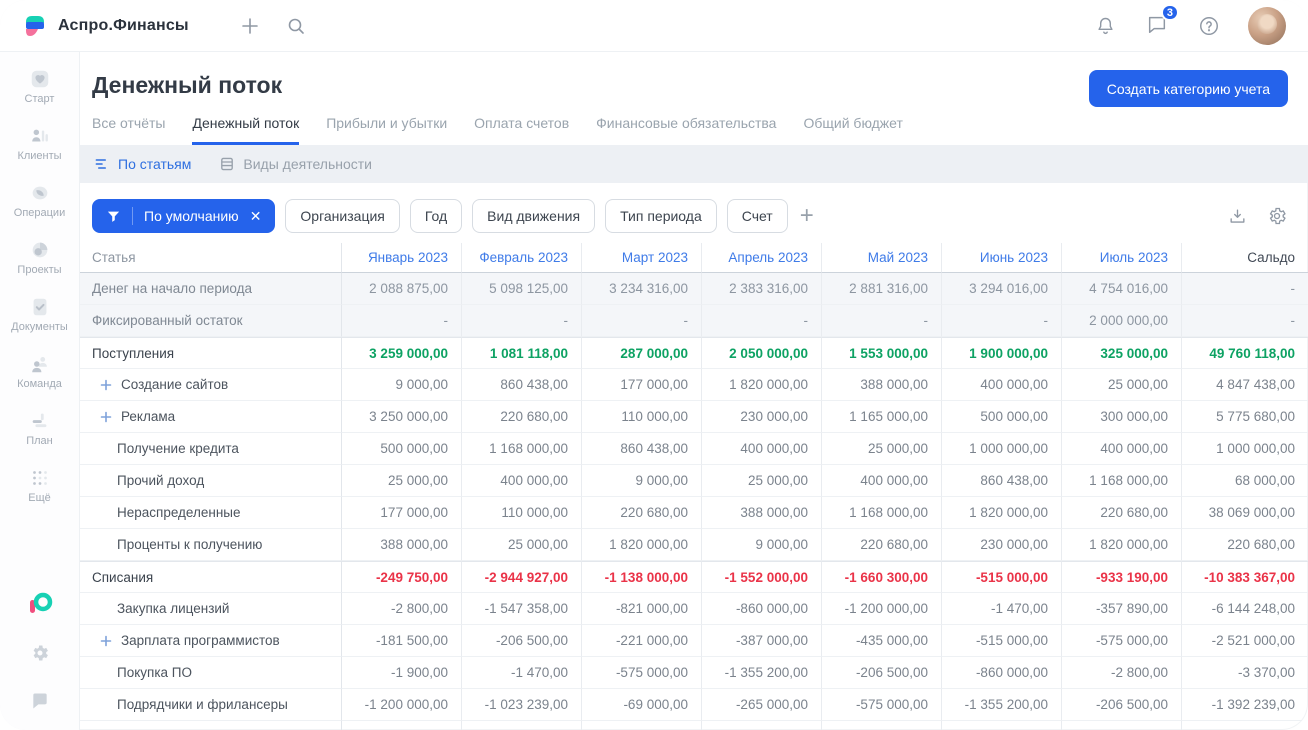  I want to click on filter-chip-period-type: Тип периода, so click(661, 216).